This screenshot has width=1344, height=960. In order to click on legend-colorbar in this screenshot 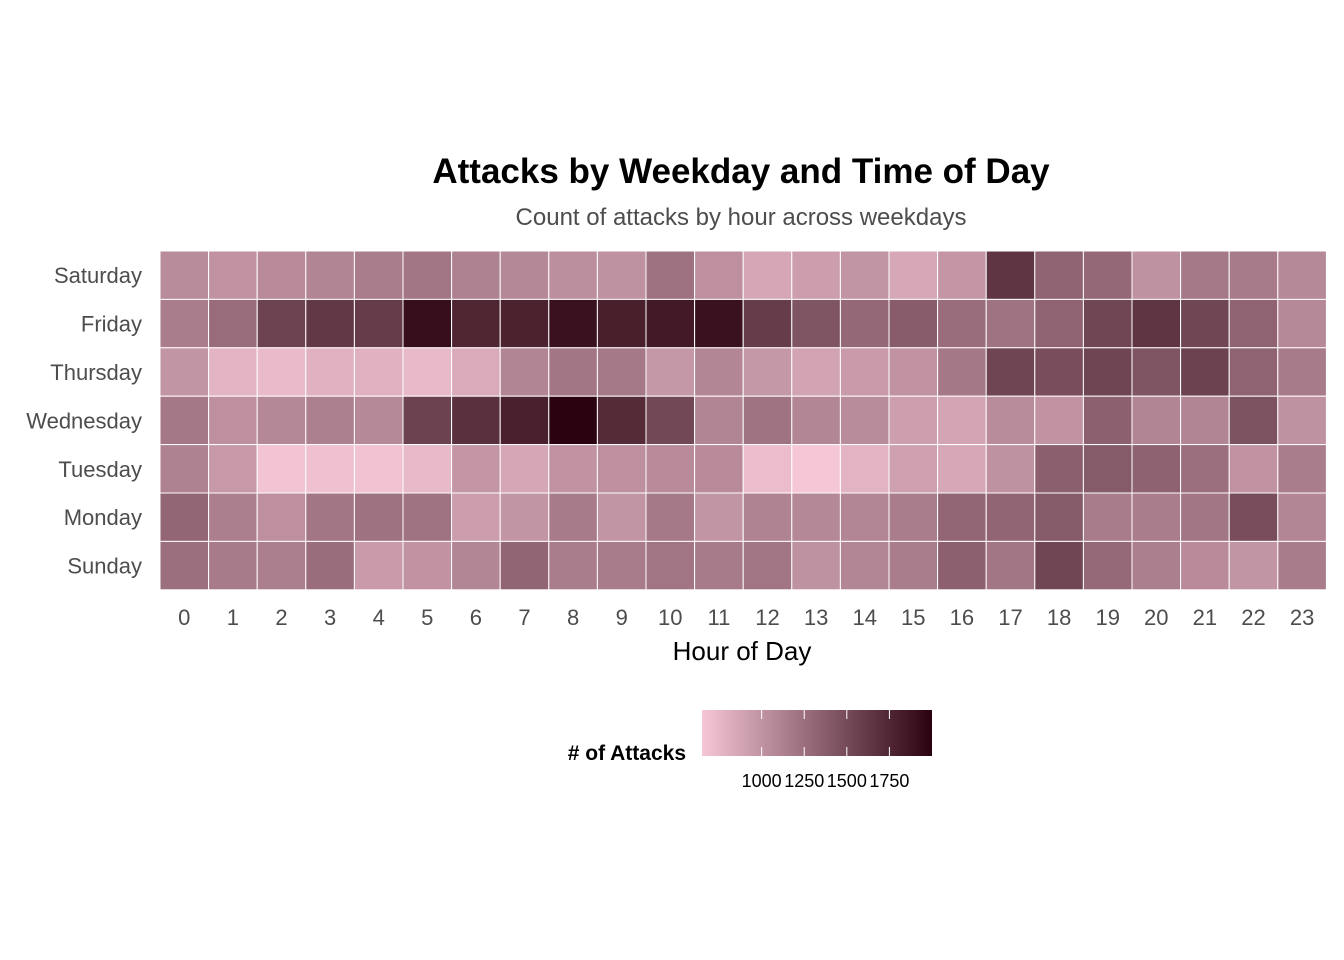, I will do `click(817, 733)`.